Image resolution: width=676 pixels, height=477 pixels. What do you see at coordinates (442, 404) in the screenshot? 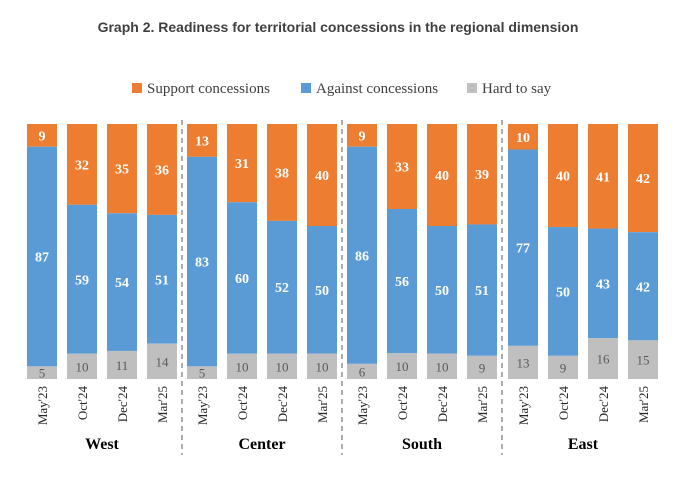
I see `tick-south-dec-24: Dec'24` at bounding box center [442, 404].